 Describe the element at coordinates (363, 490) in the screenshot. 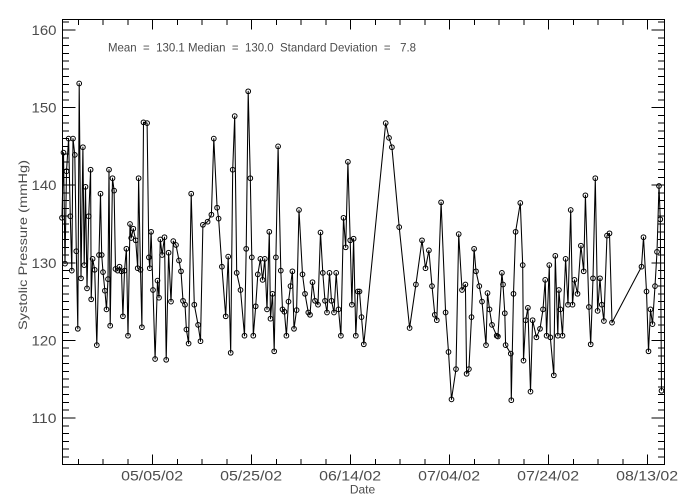

I see `svg-text: Date` at that location.